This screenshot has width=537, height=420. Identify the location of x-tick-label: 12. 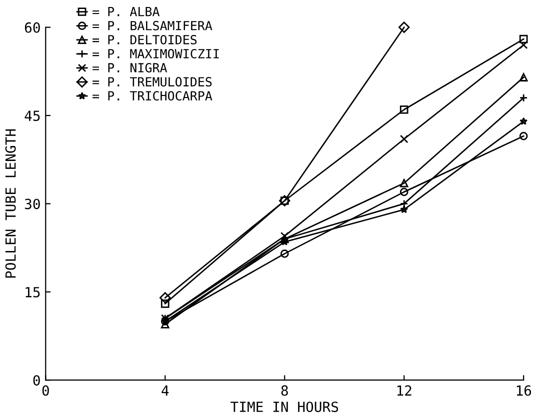
(404, 390).